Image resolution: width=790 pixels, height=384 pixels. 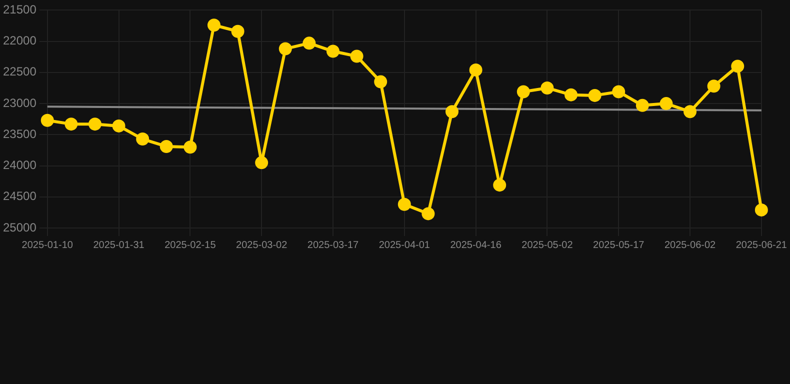 I want to click on x-tick-label: 2025-01-10, so click(x=48, y=245).